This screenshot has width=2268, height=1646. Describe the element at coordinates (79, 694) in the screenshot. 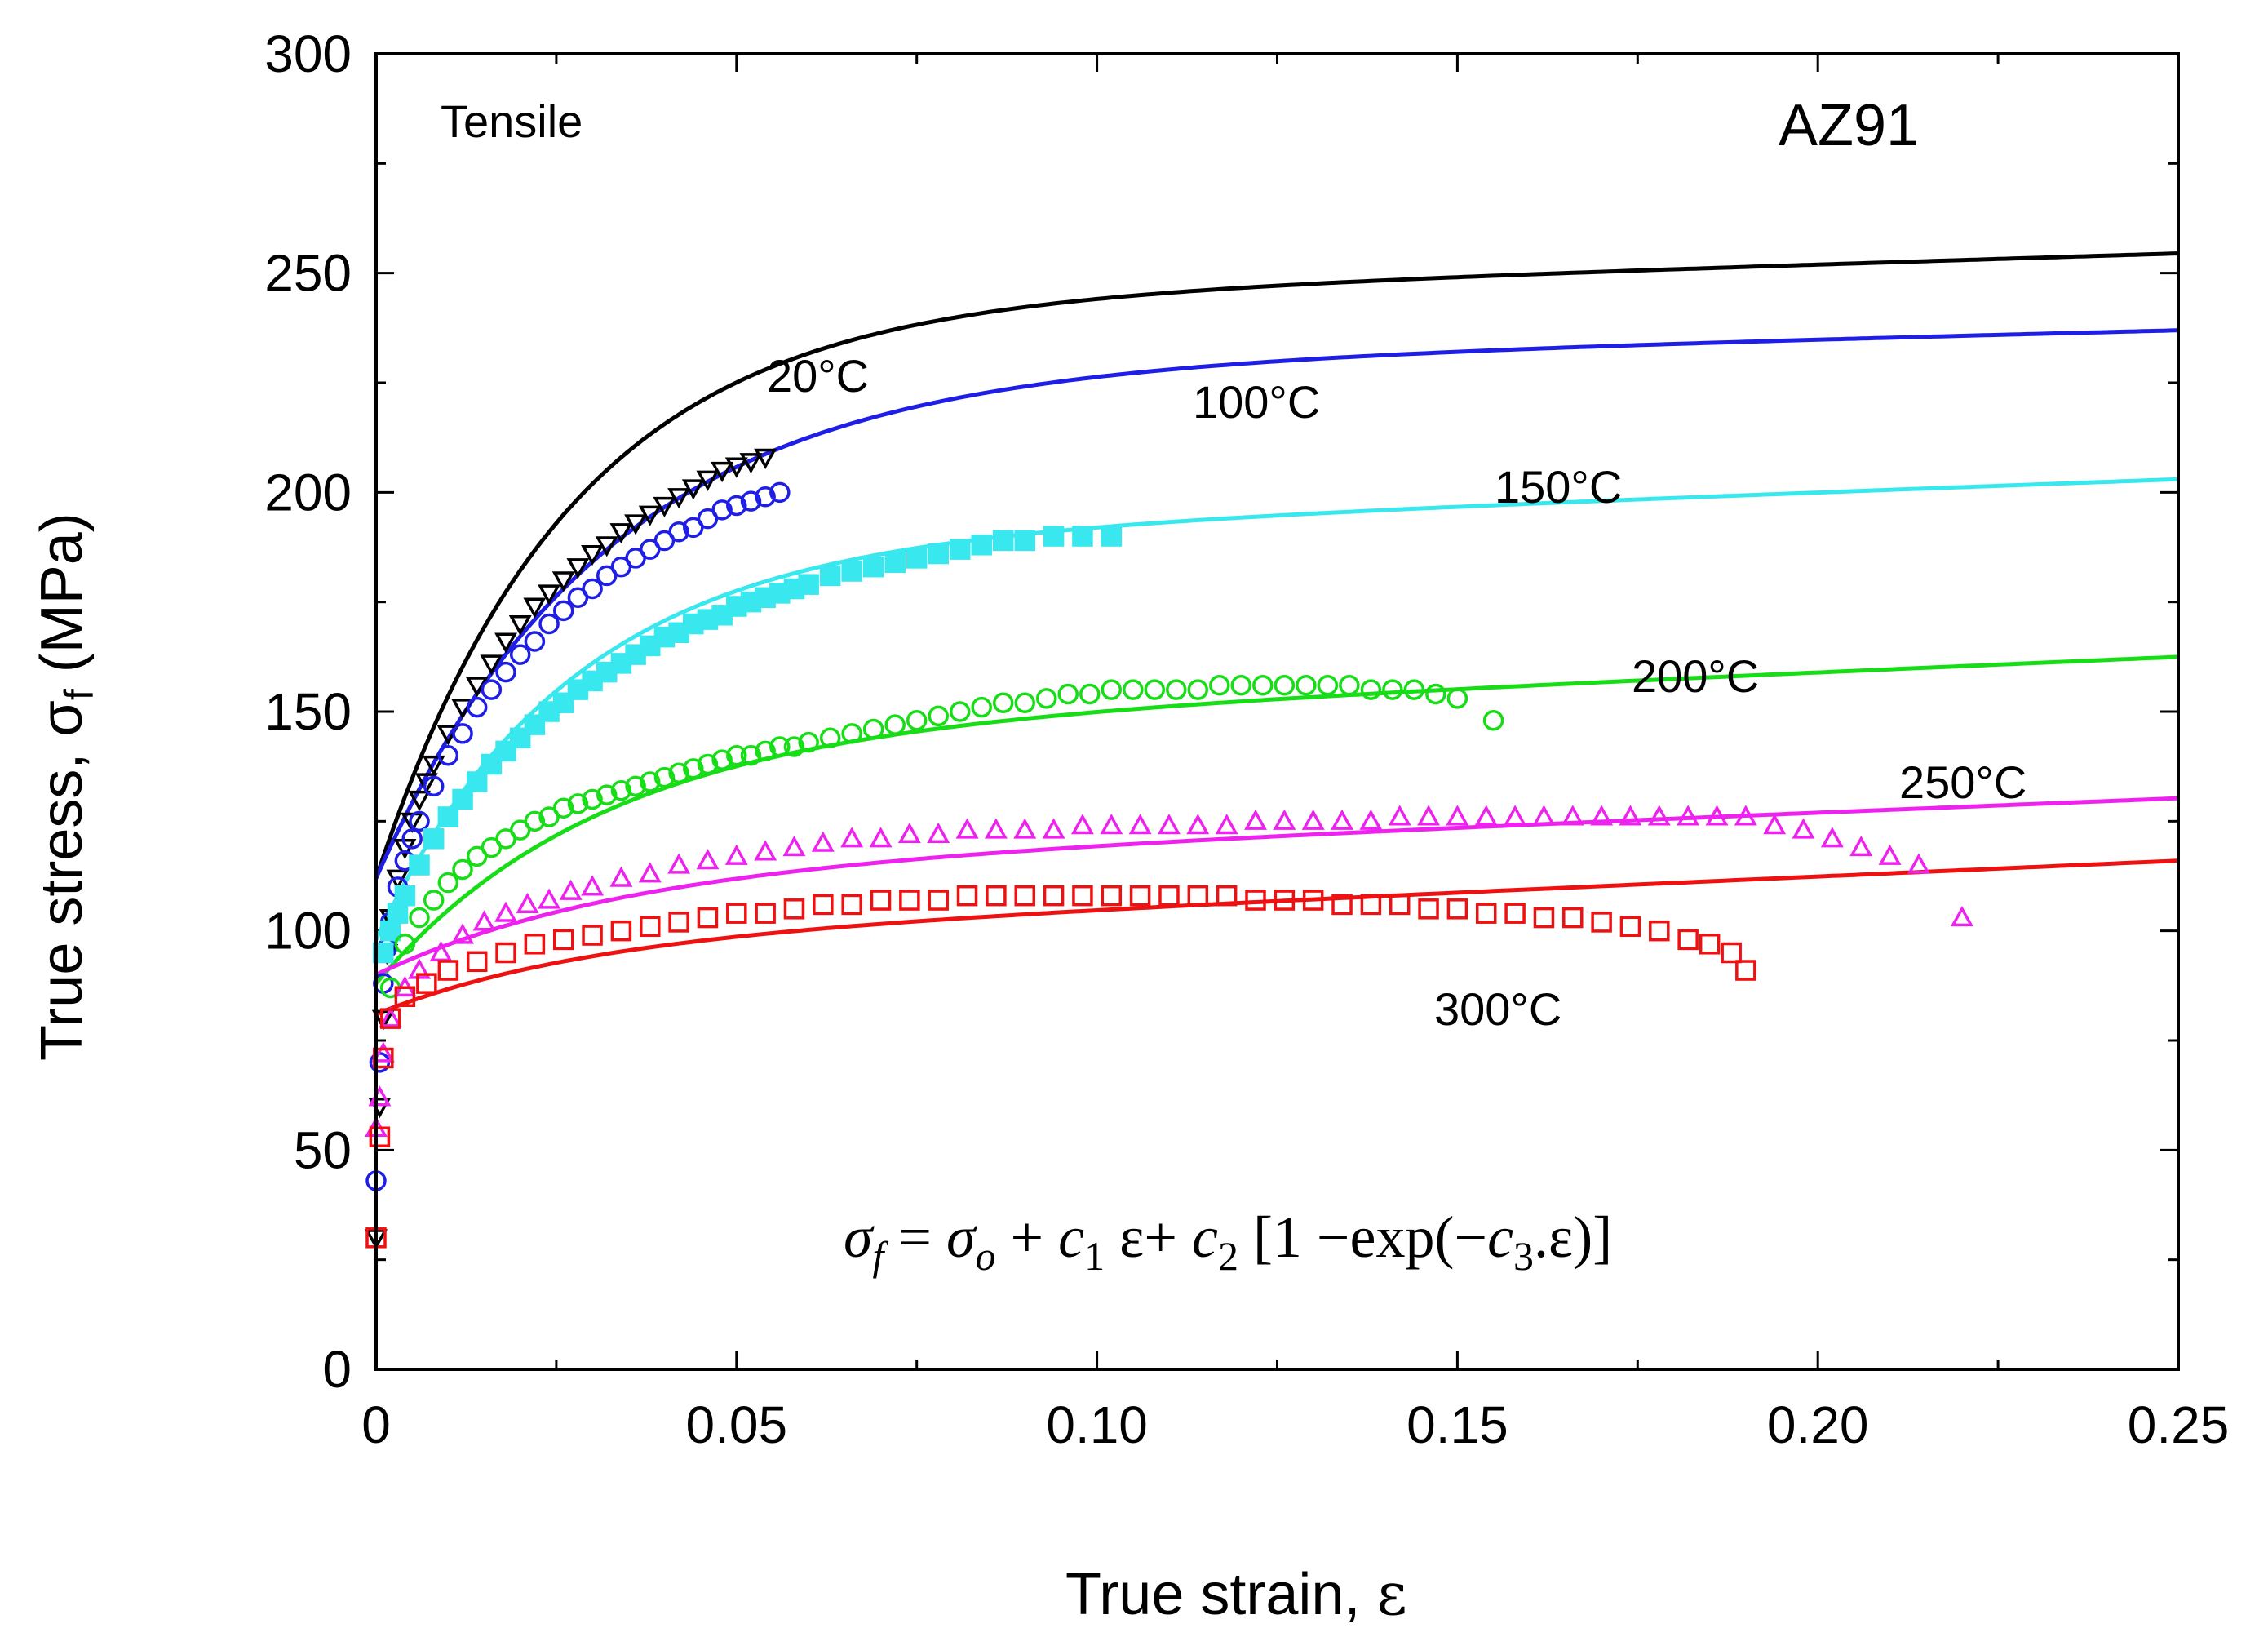

I see `y-axis-title-sub: f` at that location.